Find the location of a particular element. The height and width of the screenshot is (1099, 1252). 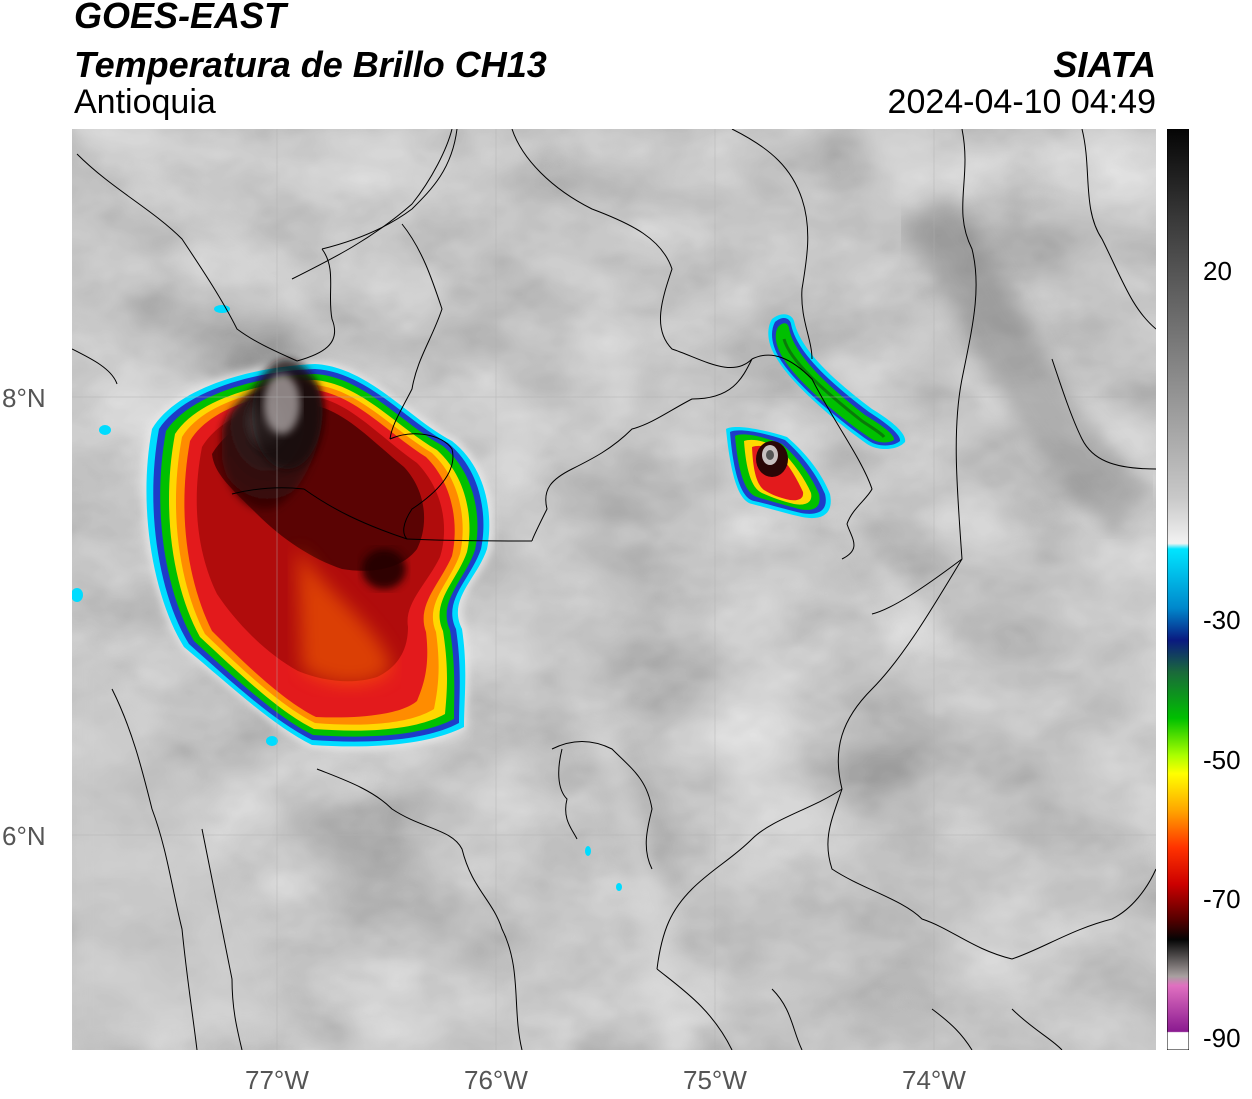

main-storm is located at coordinates (317, 555).